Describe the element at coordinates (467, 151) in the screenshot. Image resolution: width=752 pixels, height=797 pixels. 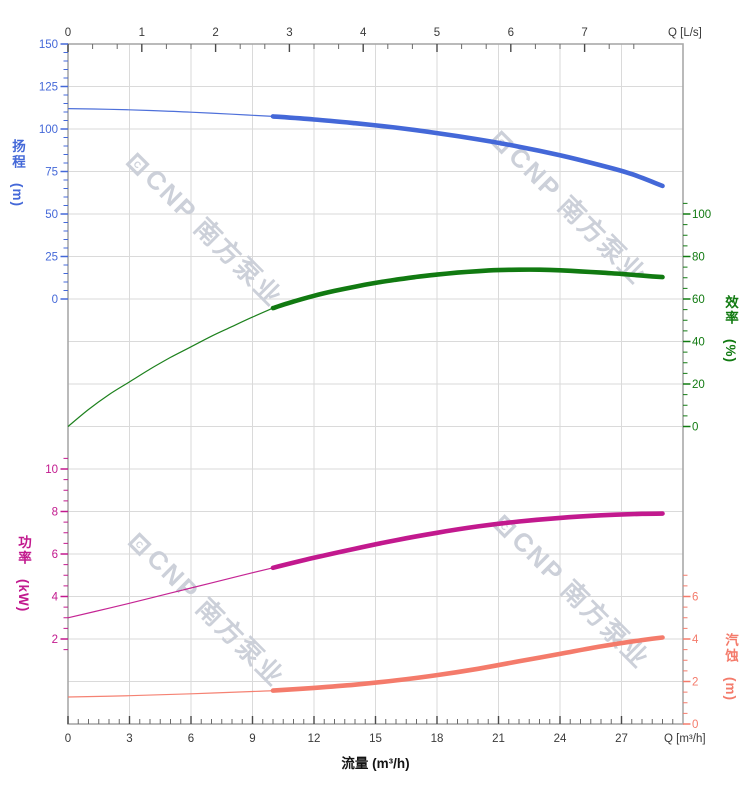
I see `head-curve` at that location.